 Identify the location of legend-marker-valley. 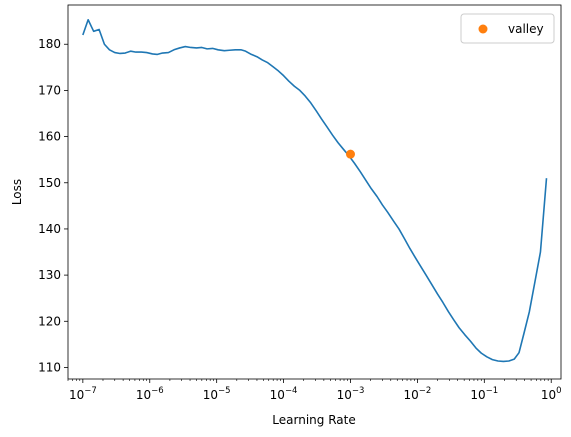
(483, 29).